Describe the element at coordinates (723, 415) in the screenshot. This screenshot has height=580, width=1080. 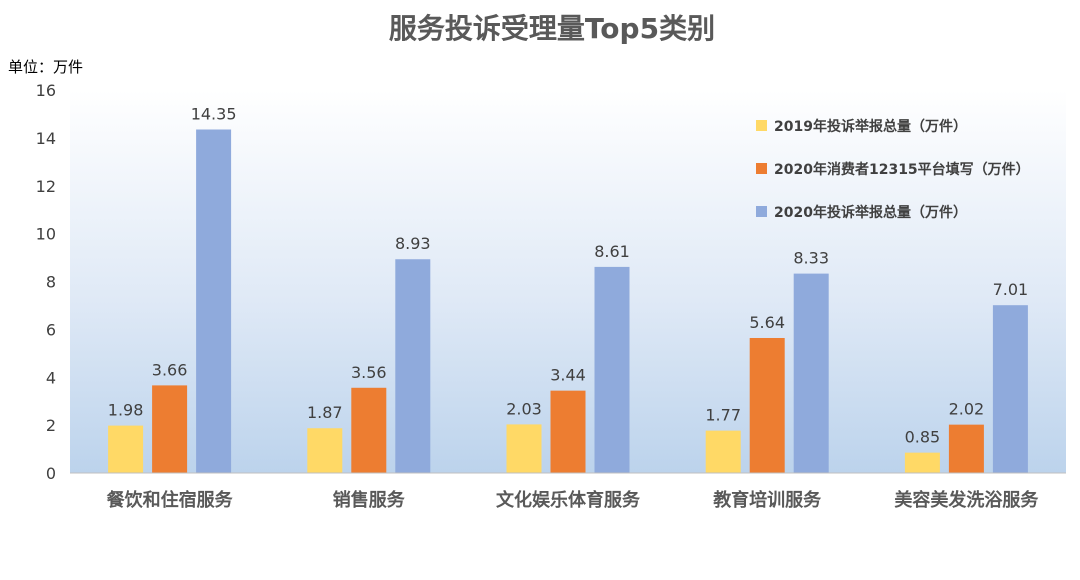
I see `data-label: 1.77` at that location.